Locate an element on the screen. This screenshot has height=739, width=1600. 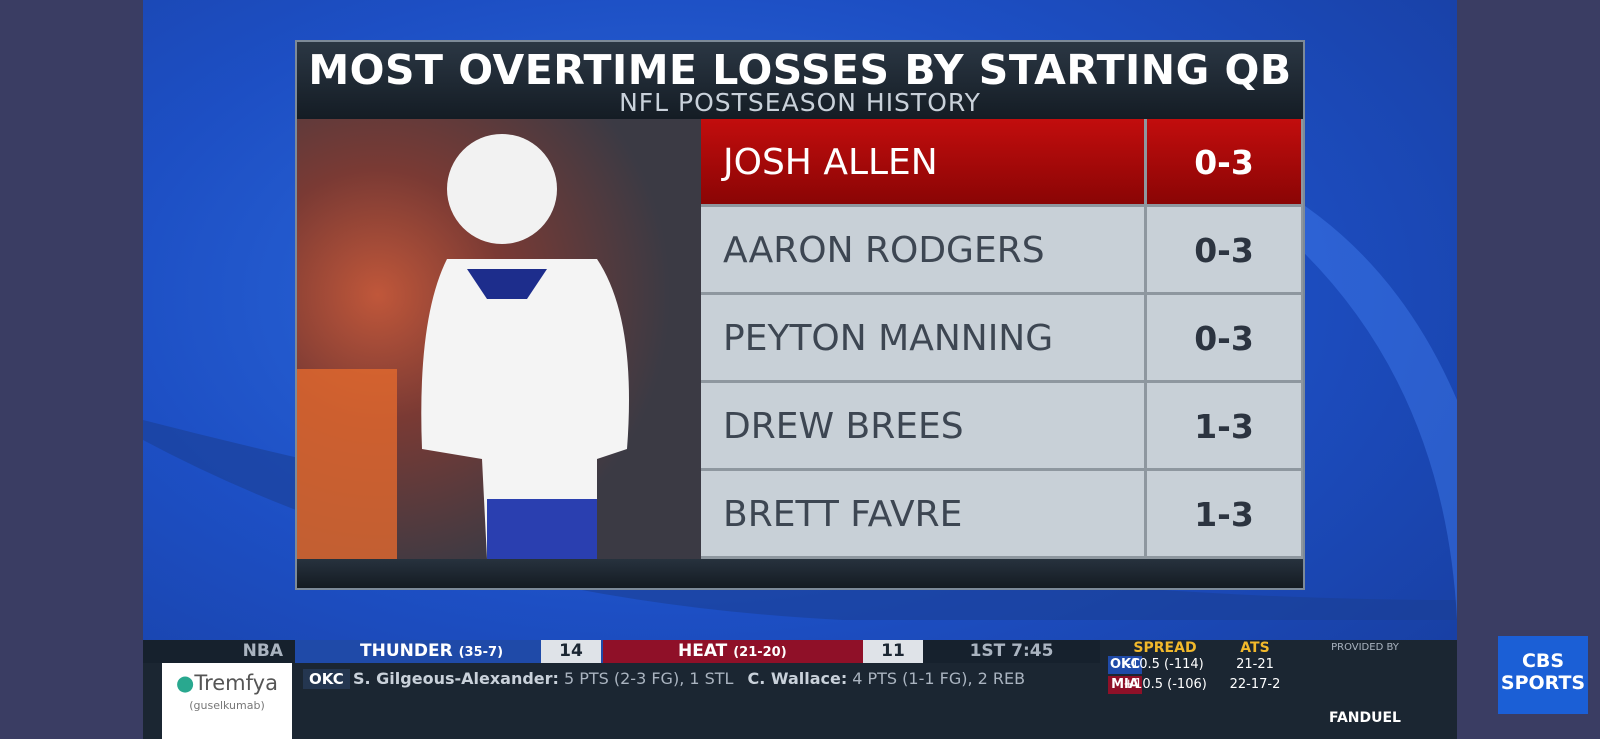
game-clock: 1ST 7:45 is located at coordinates (1011, 651).